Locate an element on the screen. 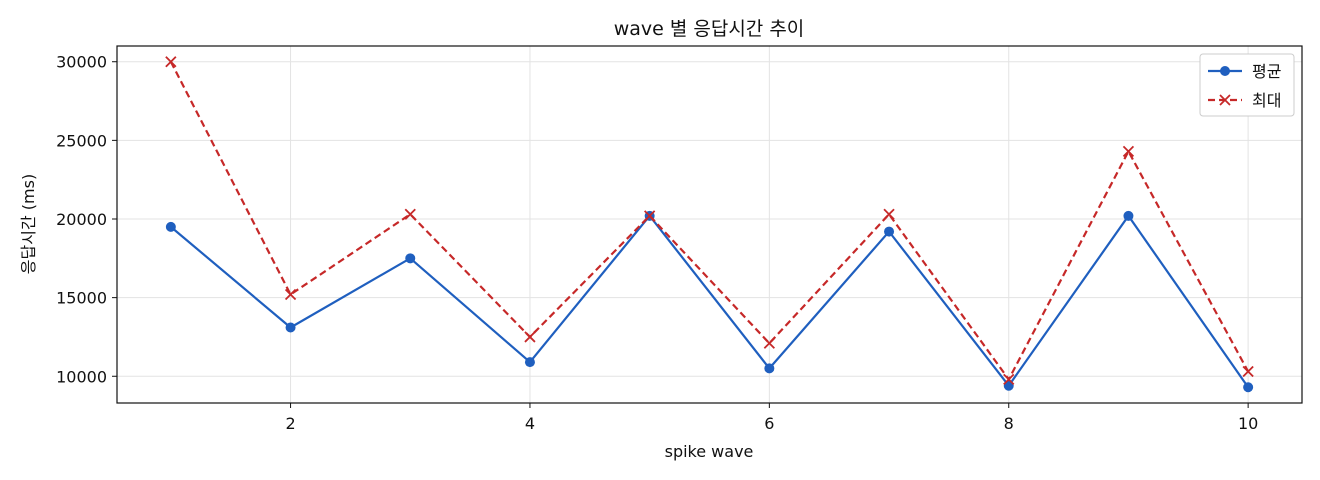 The width and height of the screenshot is (1320, 480). y-tick-label: 20000 is located at coordinates (81, 219).